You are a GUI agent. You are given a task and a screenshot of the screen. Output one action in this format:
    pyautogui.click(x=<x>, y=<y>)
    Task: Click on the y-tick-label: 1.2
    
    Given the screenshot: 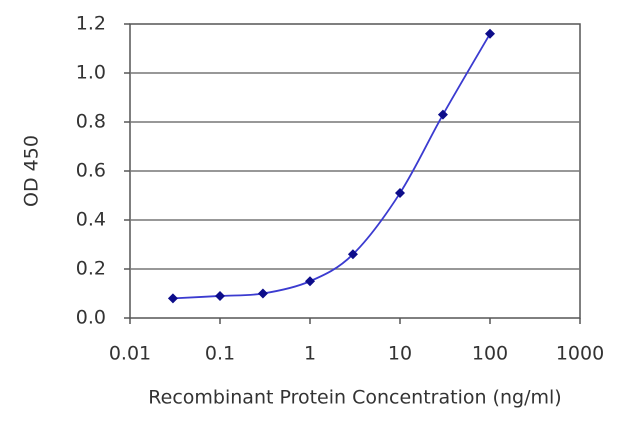 What is the action you would take?
    pyautogui.click(x=91, y=24)
    